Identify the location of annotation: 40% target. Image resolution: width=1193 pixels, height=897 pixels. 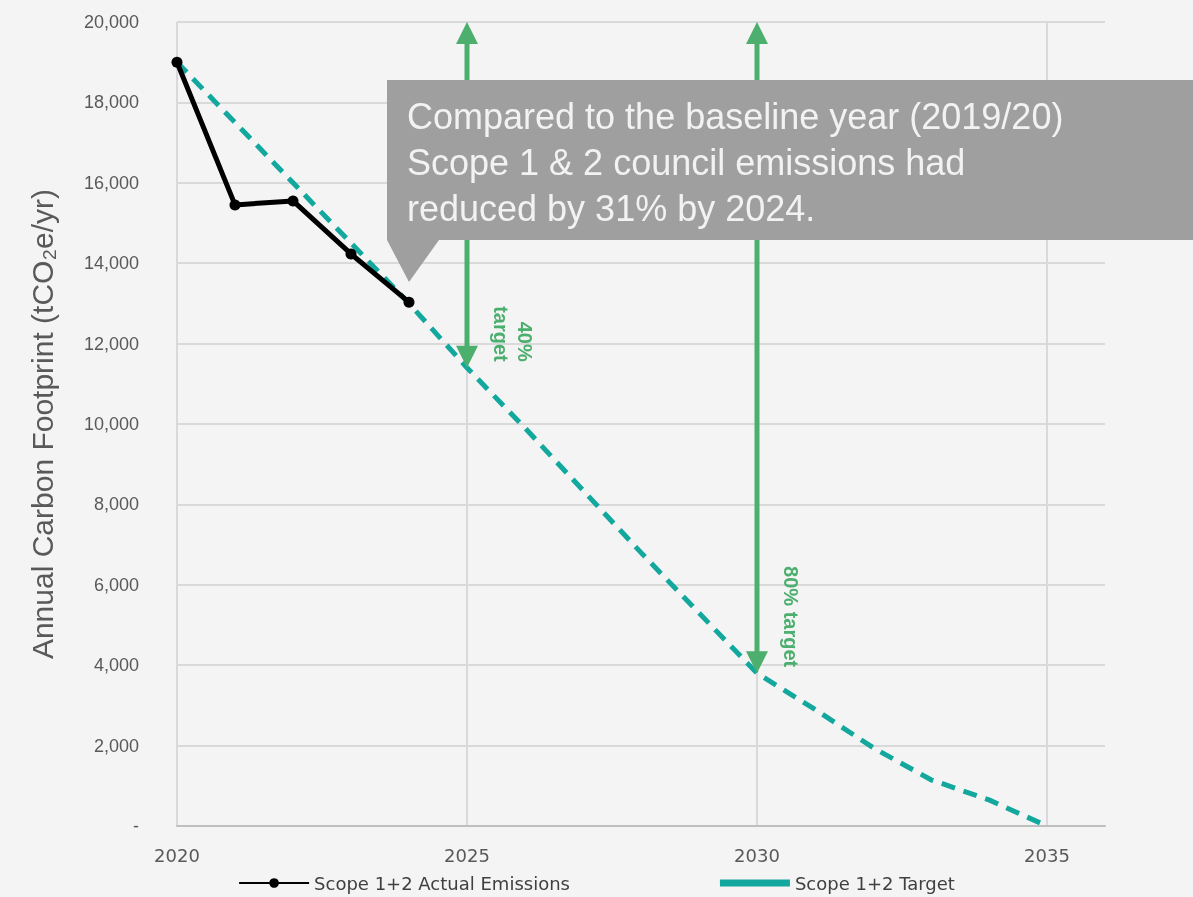
(513, 334).